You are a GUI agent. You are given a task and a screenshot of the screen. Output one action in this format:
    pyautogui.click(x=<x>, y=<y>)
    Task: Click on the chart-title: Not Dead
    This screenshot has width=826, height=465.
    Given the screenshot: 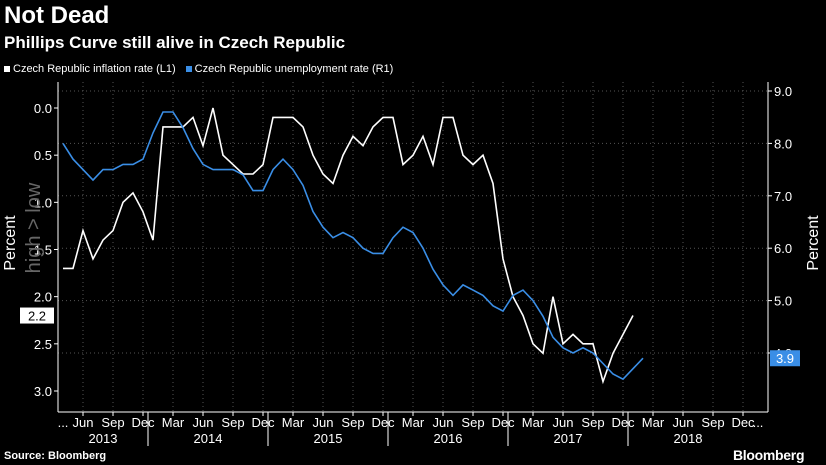 What is the action you would take?
    pyautogui.click(x=57, y=15)
    